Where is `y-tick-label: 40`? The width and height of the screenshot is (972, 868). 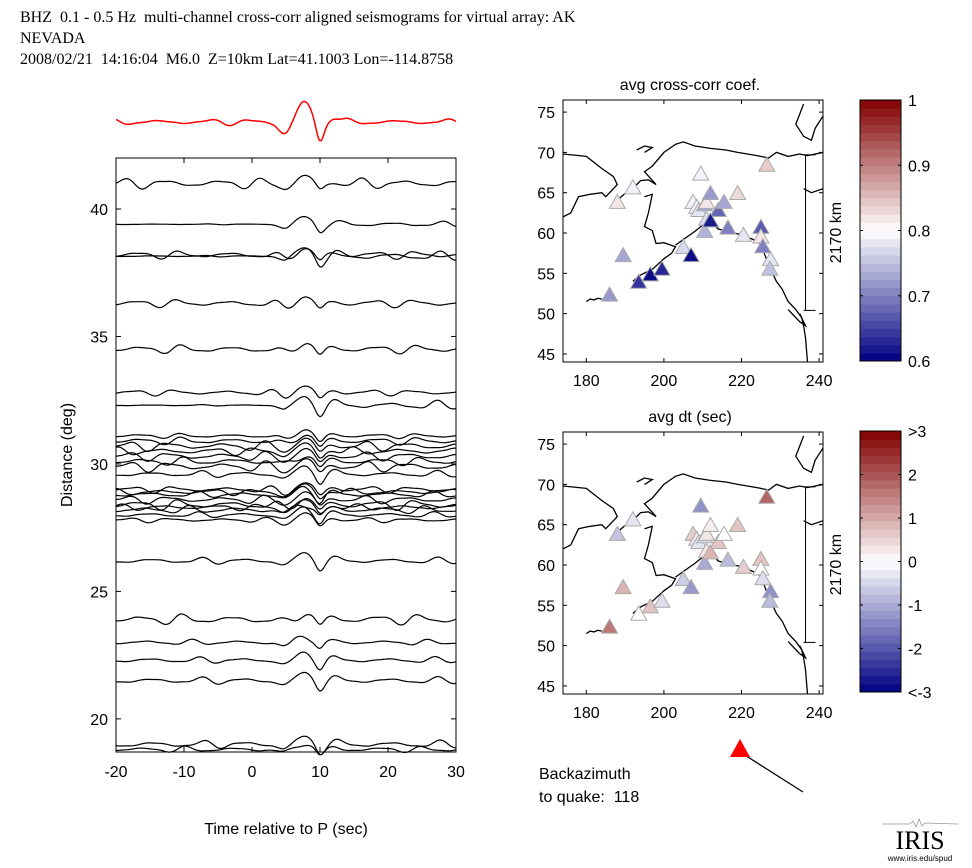
y-tick-label: 40 is located at coordinates (99, 210).